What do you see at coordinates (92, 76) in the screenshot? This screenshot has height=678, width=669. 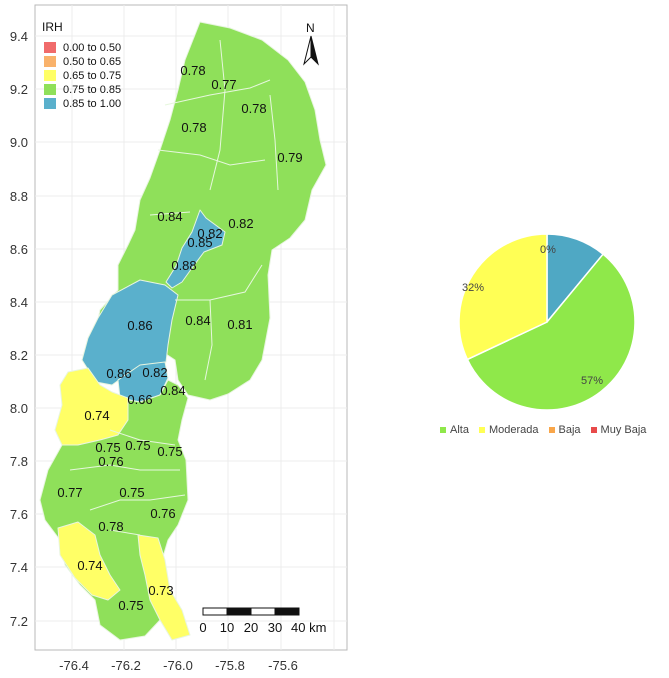 I see `legend-label: 0.65 to 0.75` at bounding box center [92, 76].